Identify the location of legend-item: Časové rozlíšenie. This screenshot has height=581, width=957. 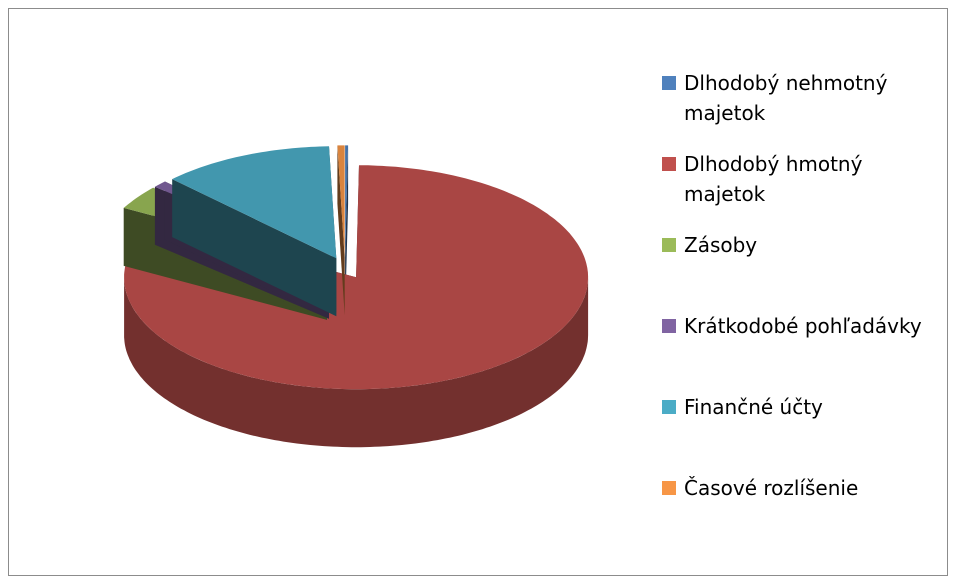
(802, 513).